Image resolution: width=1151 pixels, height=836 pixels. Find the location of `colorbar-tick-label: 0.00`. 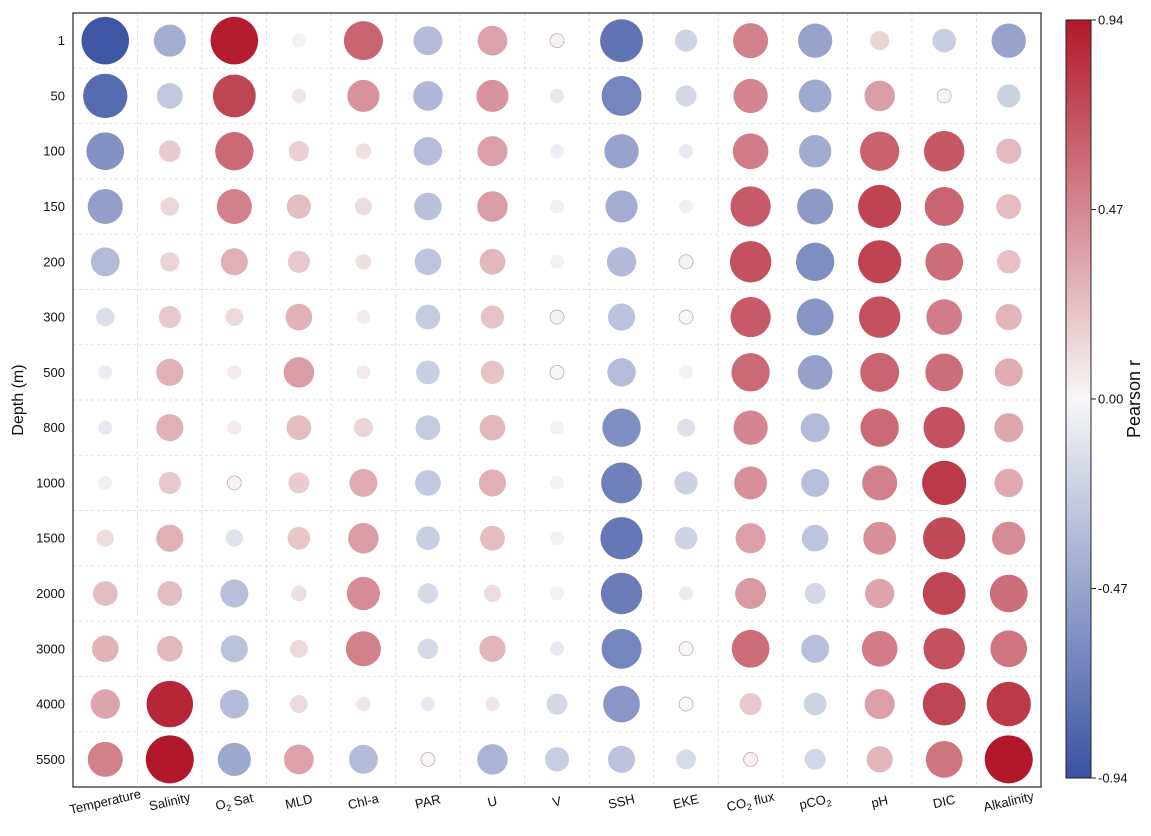

colorbar-tick-label: 0.00 is located at coordinates (1110, 399).